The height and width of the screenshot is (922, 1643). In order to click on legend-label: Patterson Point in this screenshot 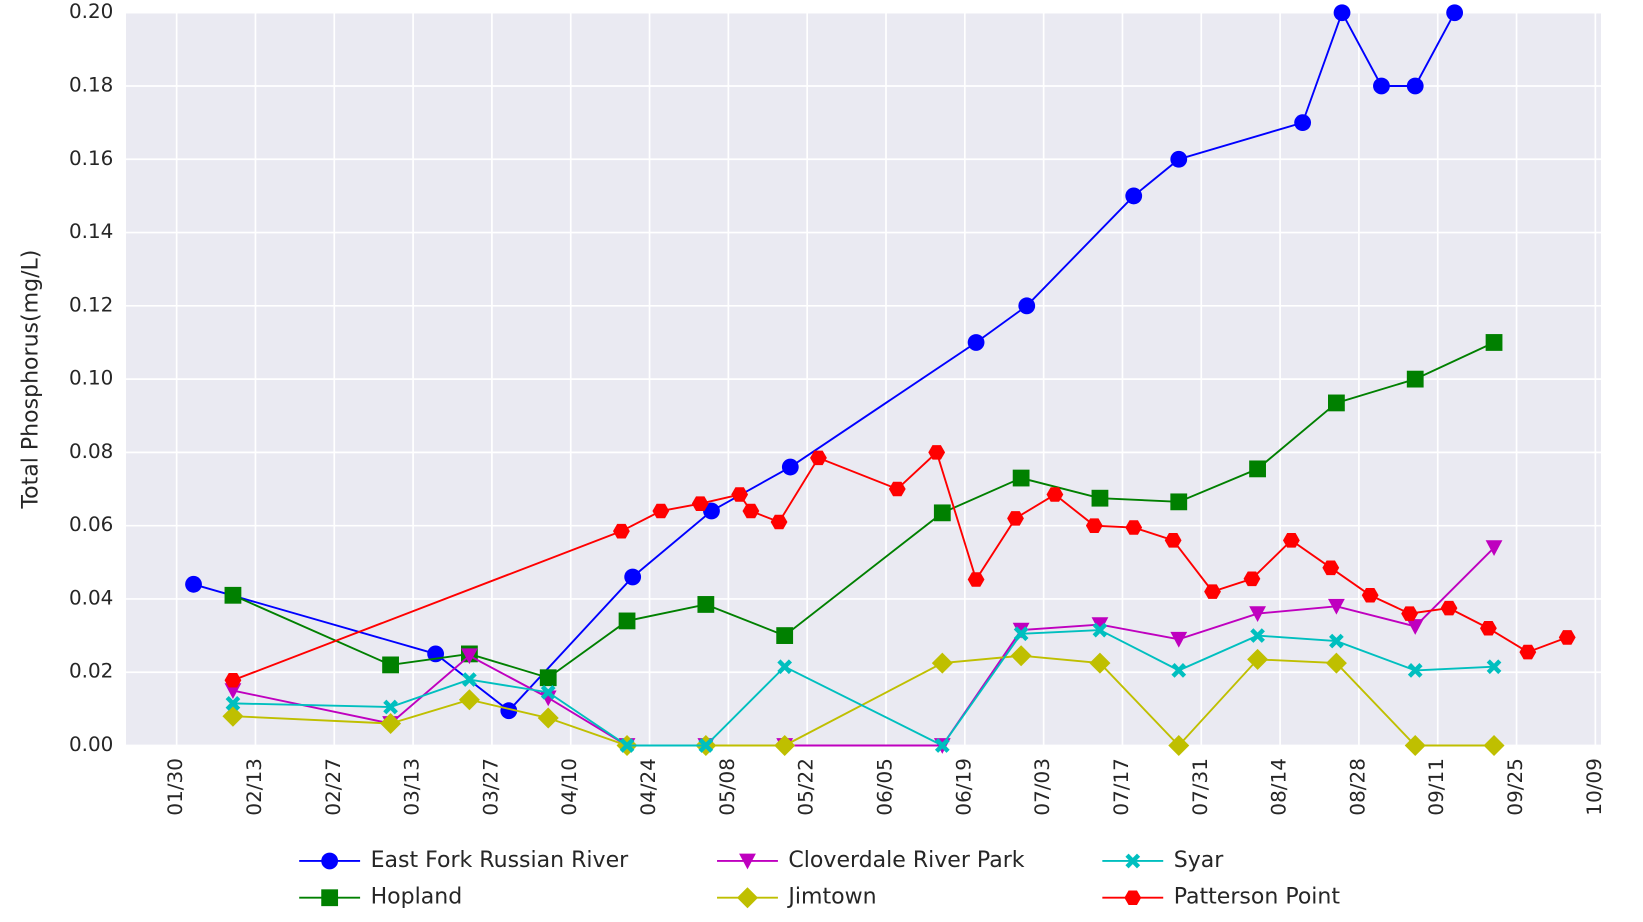, I will do `click(1257, 897)`.